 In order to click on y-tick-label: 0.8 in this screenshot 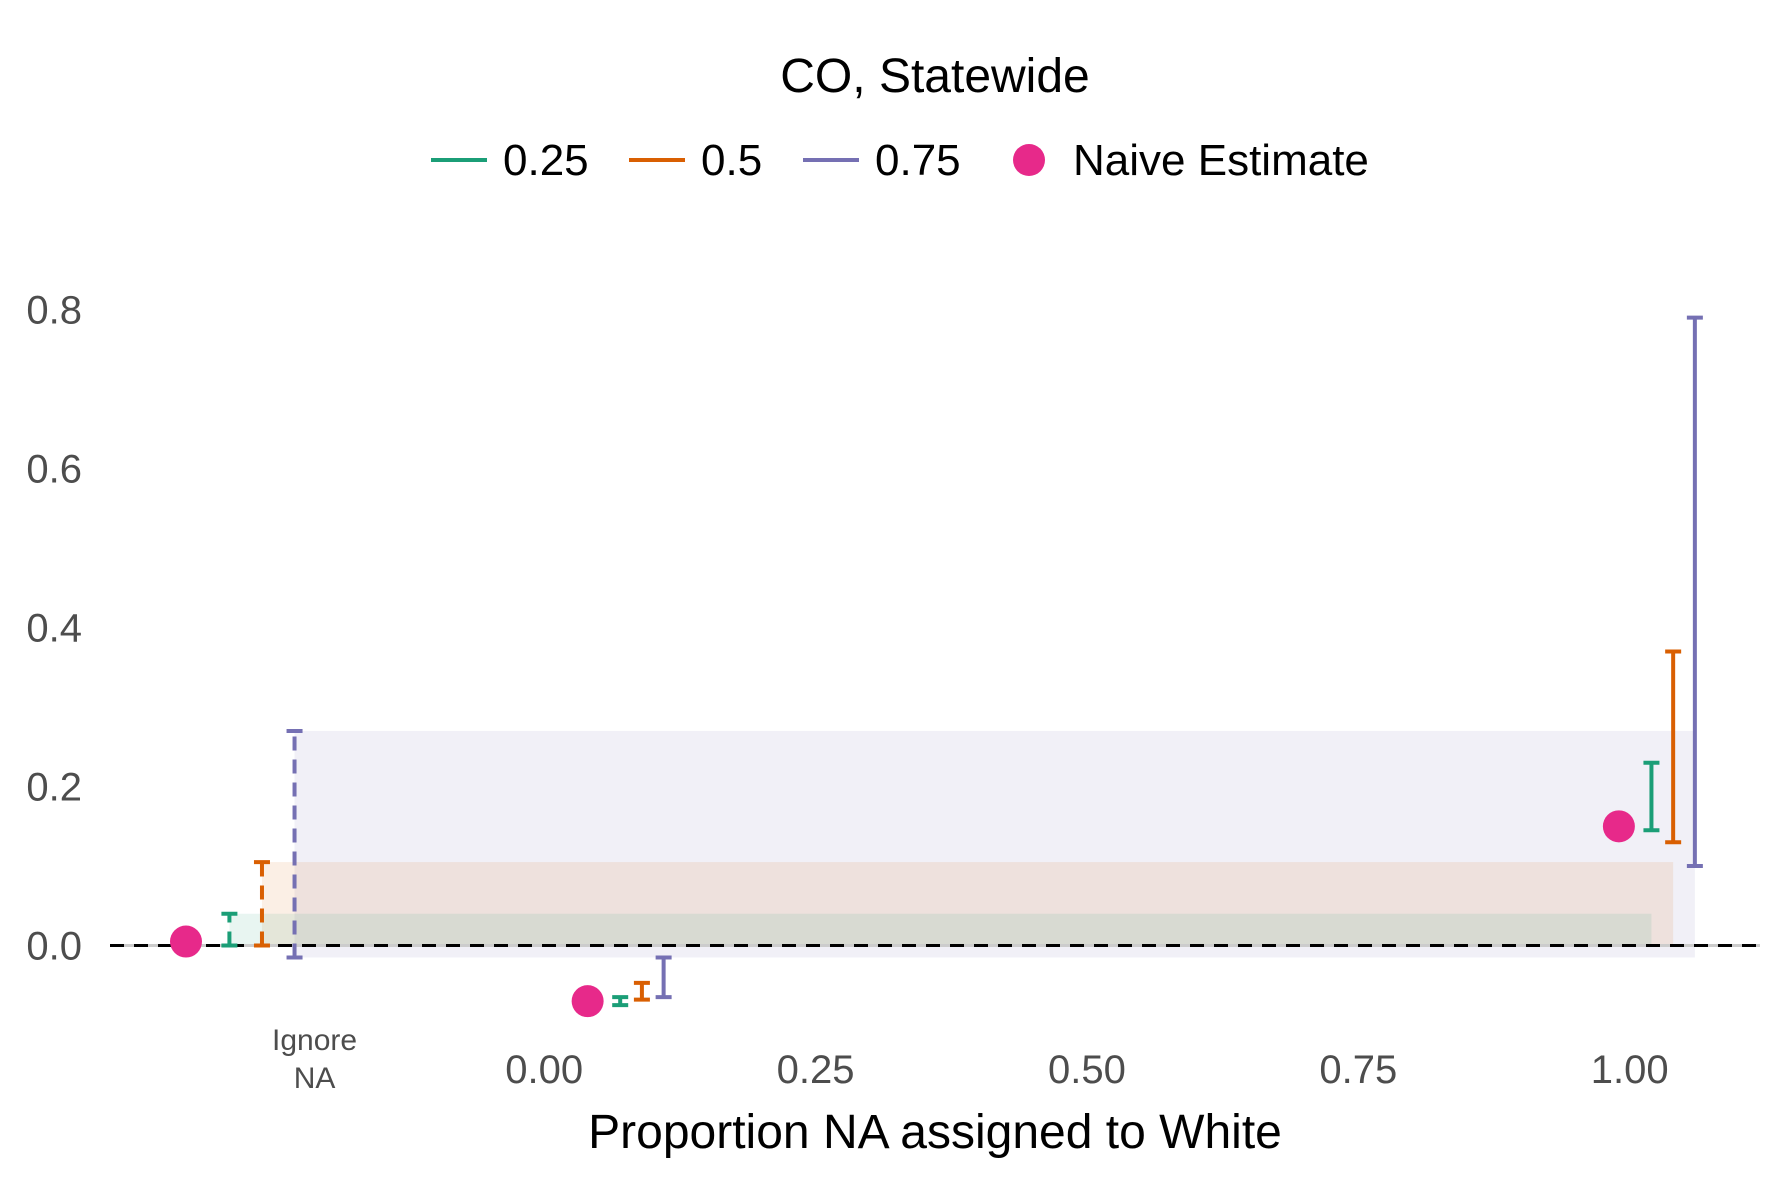, I will do `click(54, 311)`.